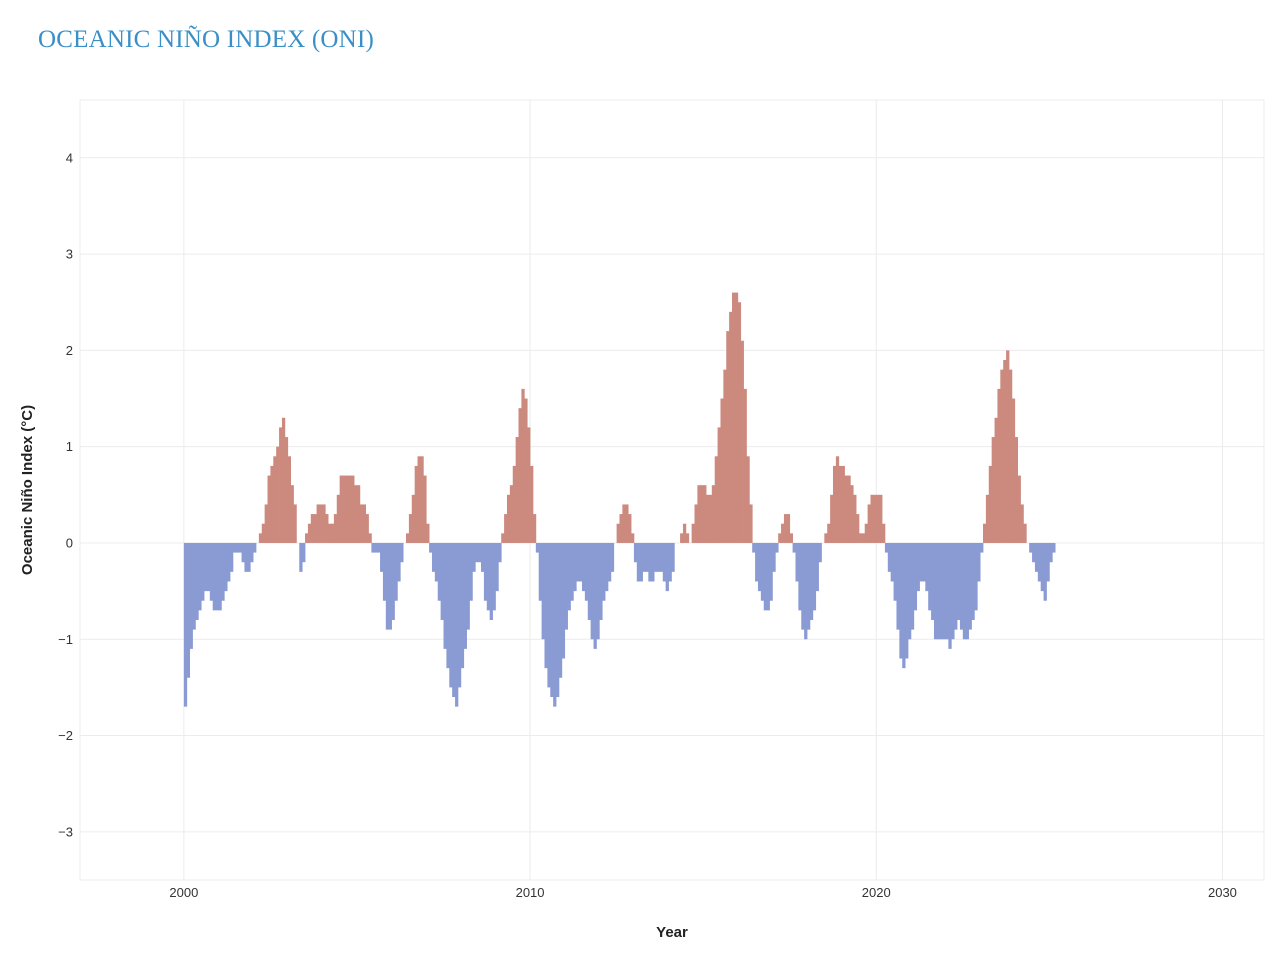  I want to click on y-axis-title: Oceanic Niño Index (°C), so click(27, 490).